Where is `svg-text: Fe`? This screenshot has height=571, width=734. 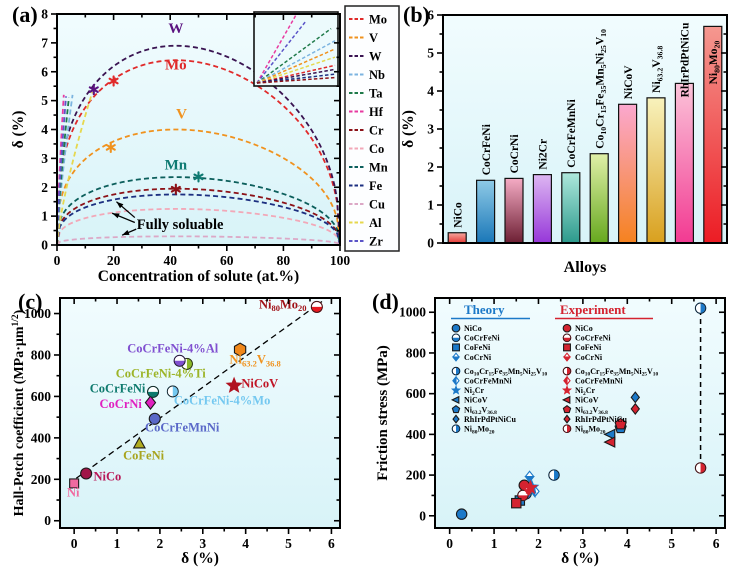 svg-text: Fe is located at coordinates (376, 186).